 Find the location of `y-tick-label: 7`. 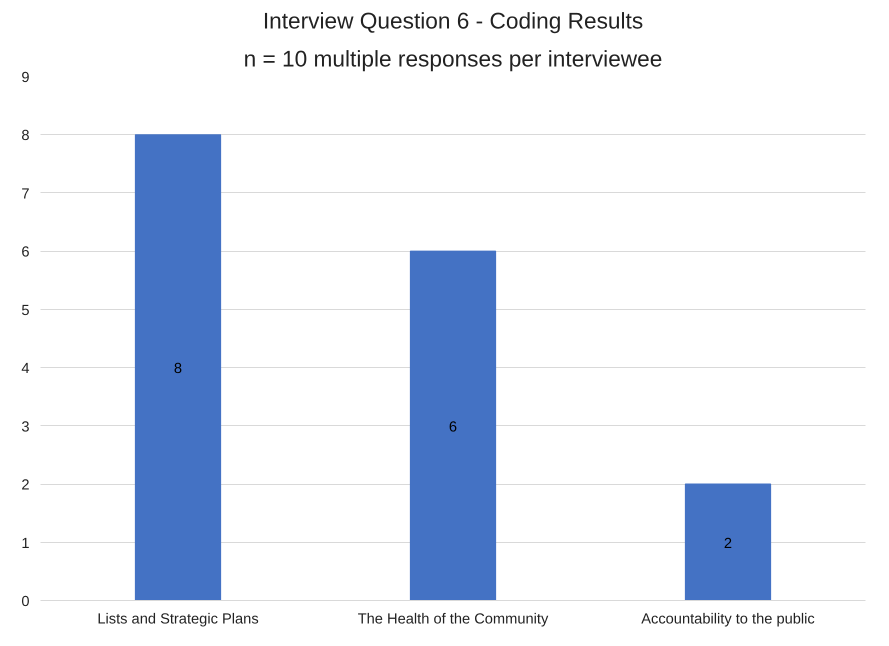

y-tick-label: 7 is located at coordinates (25, 194).